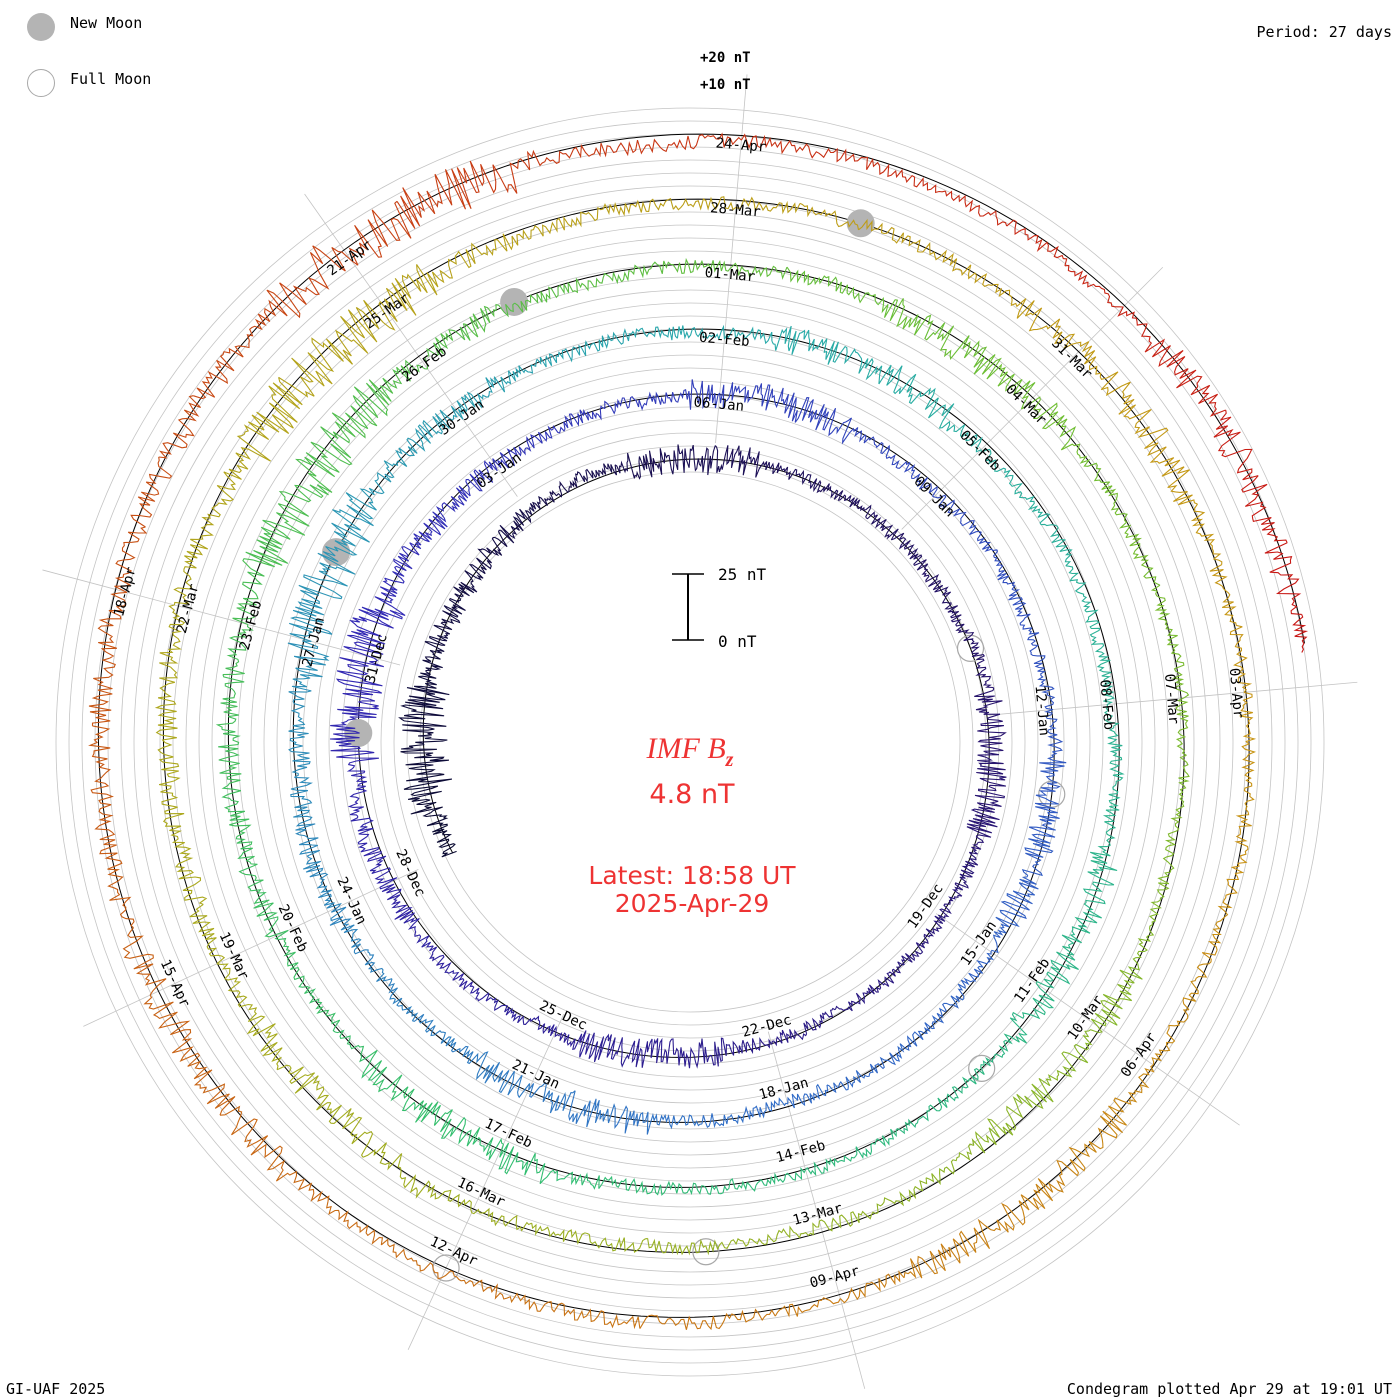 This screenshot has width=1400, height=1400. Describe the element at coordinates (1042, 711) in the screenshot. I see `date-label: 12-Jan` at that location.